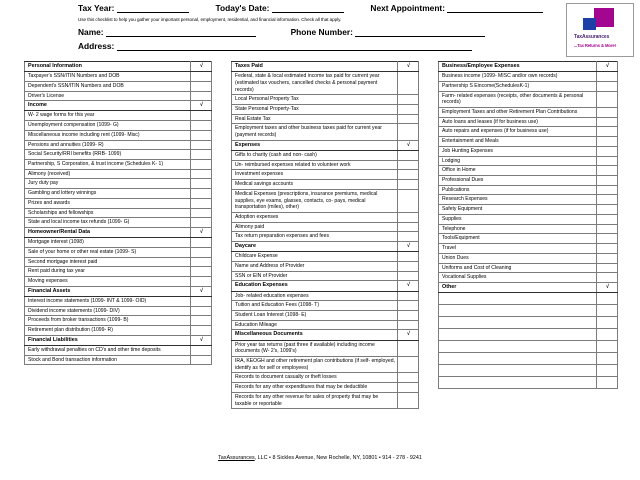 The width and height of the screenshot is (640, 480). I want to click on checklist-item-label: Uniforms and Cost of Cleaning, so click(517, 268).